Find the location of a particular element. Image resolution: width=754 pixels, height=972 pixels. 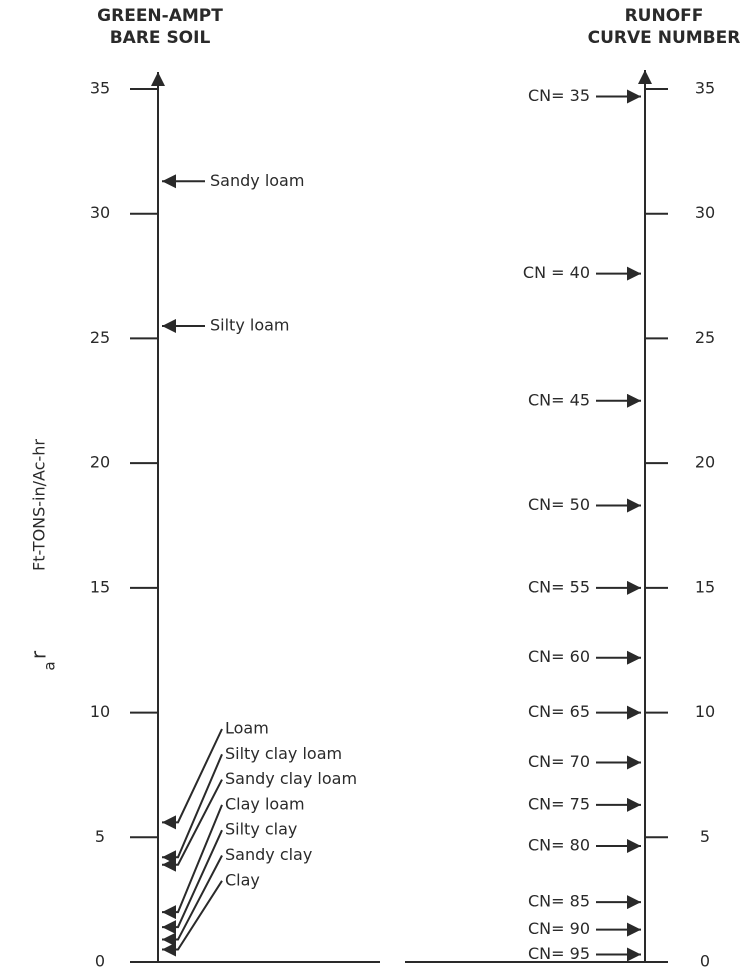

left-tick-label: 5 is located at coordinates (100, 836).